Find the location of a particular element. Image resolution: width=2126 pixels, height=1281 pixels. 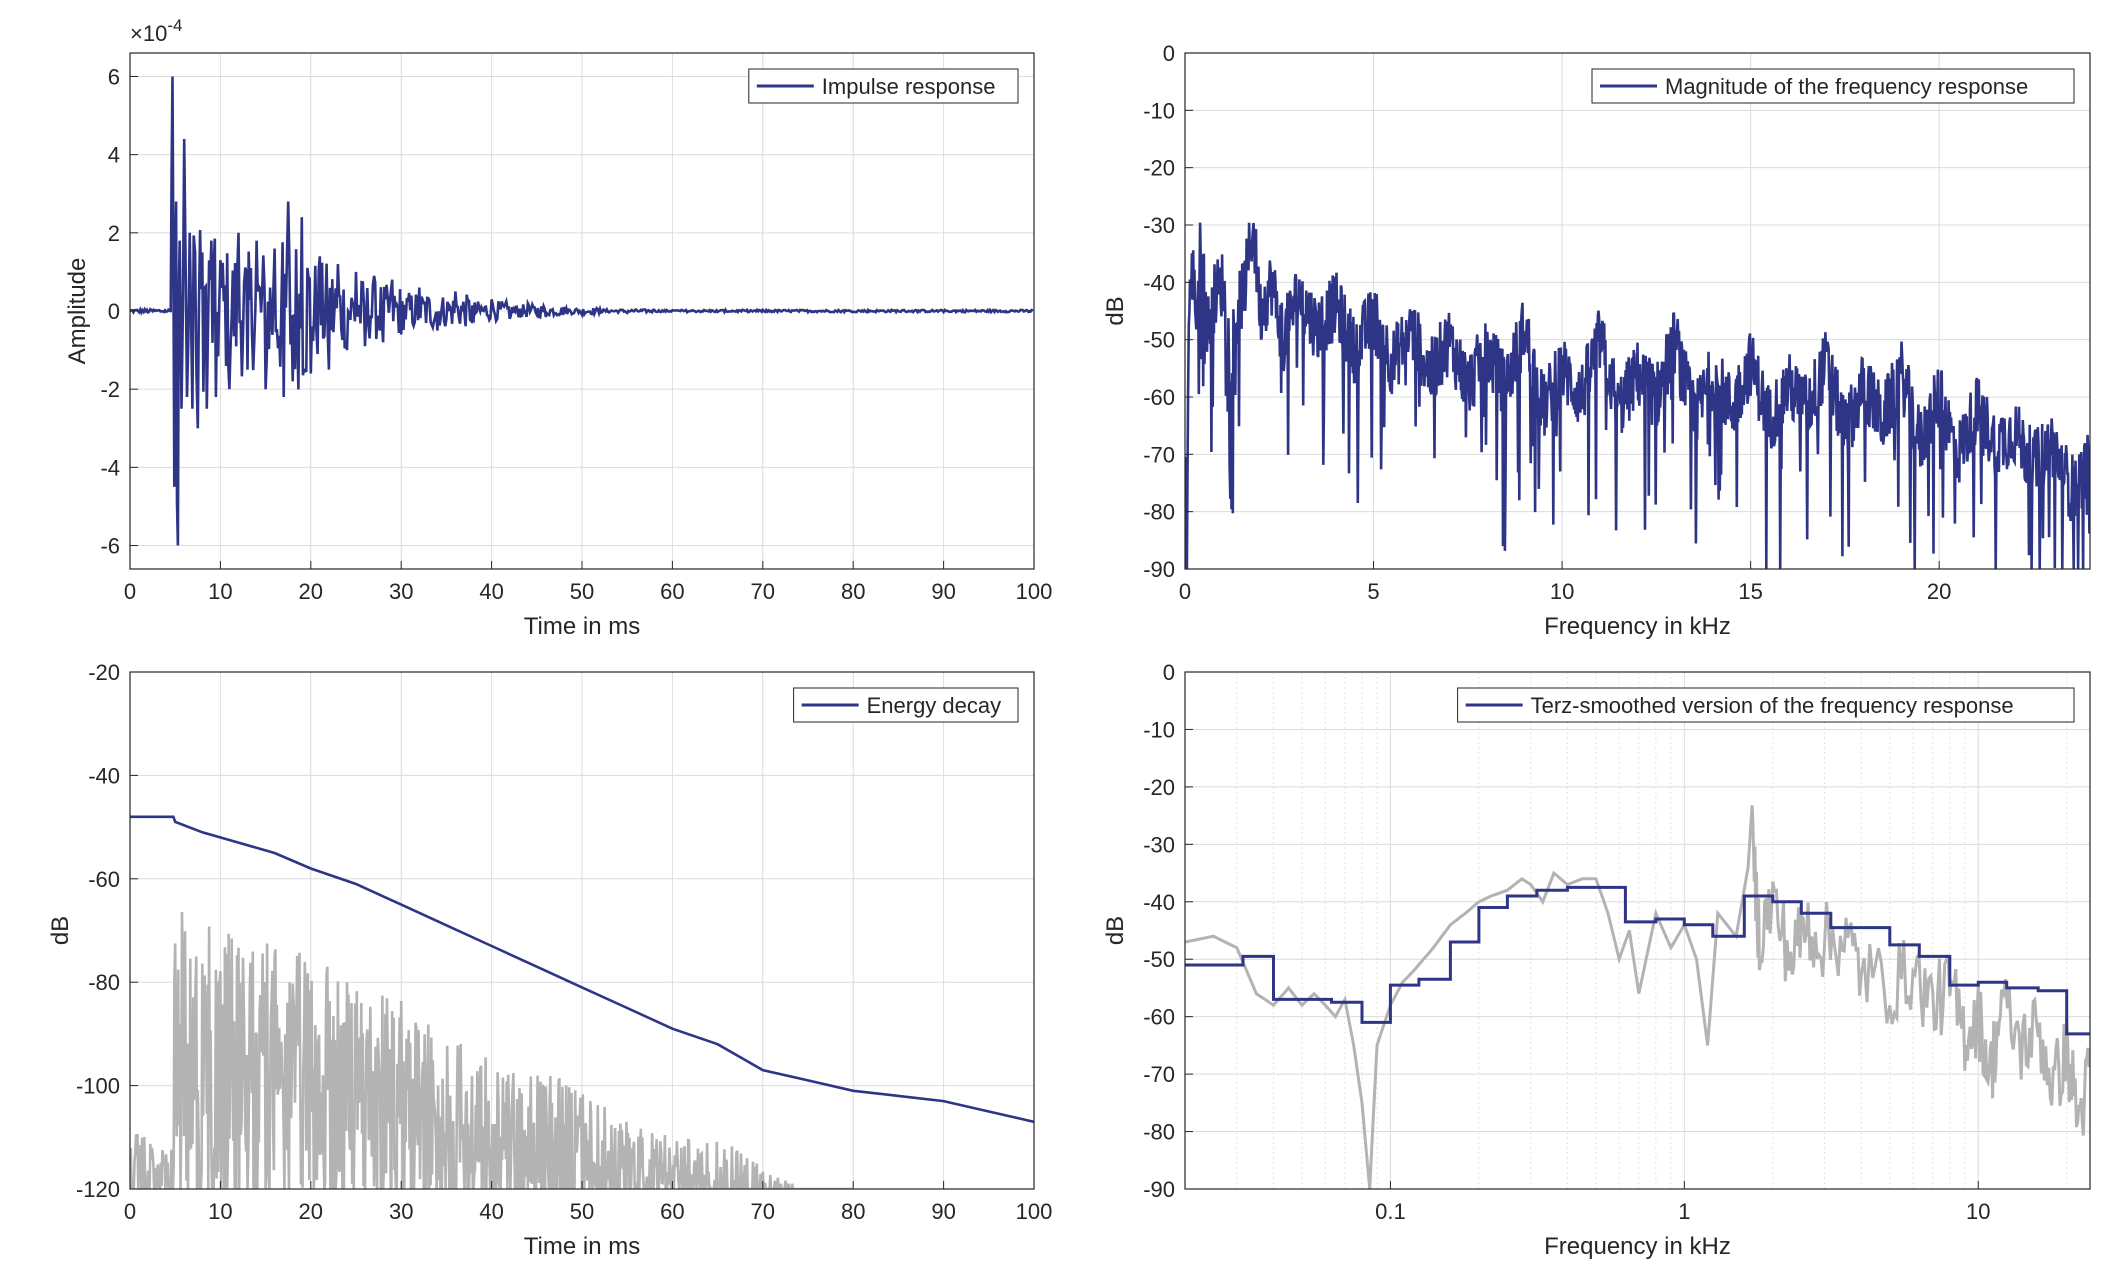

series-line-energy-decay is located at coordinates (582, 969).